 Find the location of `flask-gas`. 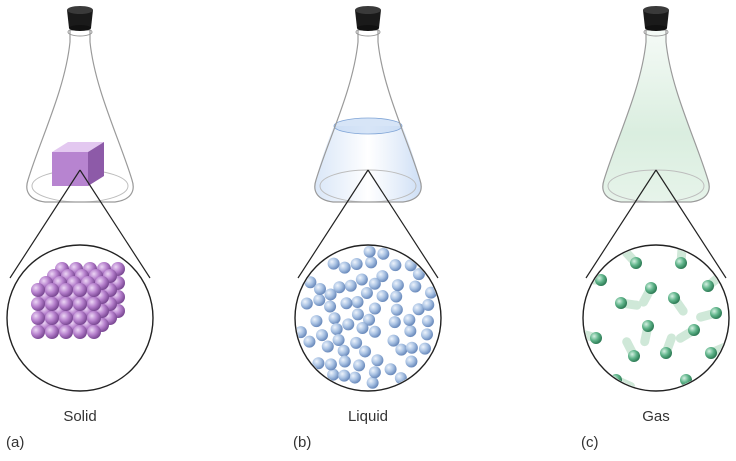

flask-gas is located at coordinates (656, 104).